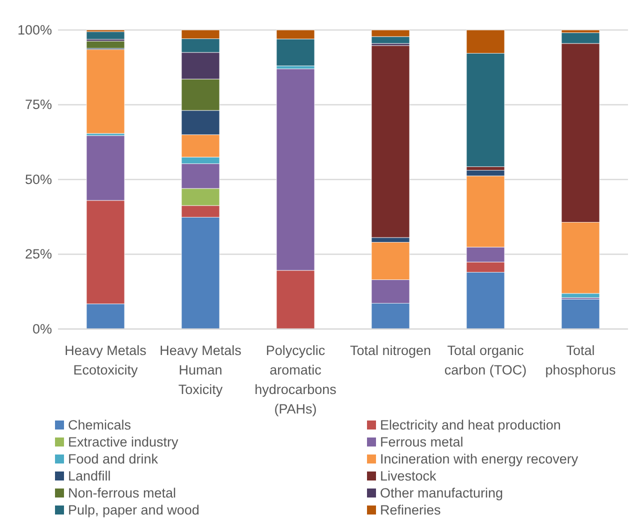  What do you see at coordinates (485, 360) in the screenshot?
I see `x-tick-label: Total organic carbon (TOC)` at bounding box center [485, 360].